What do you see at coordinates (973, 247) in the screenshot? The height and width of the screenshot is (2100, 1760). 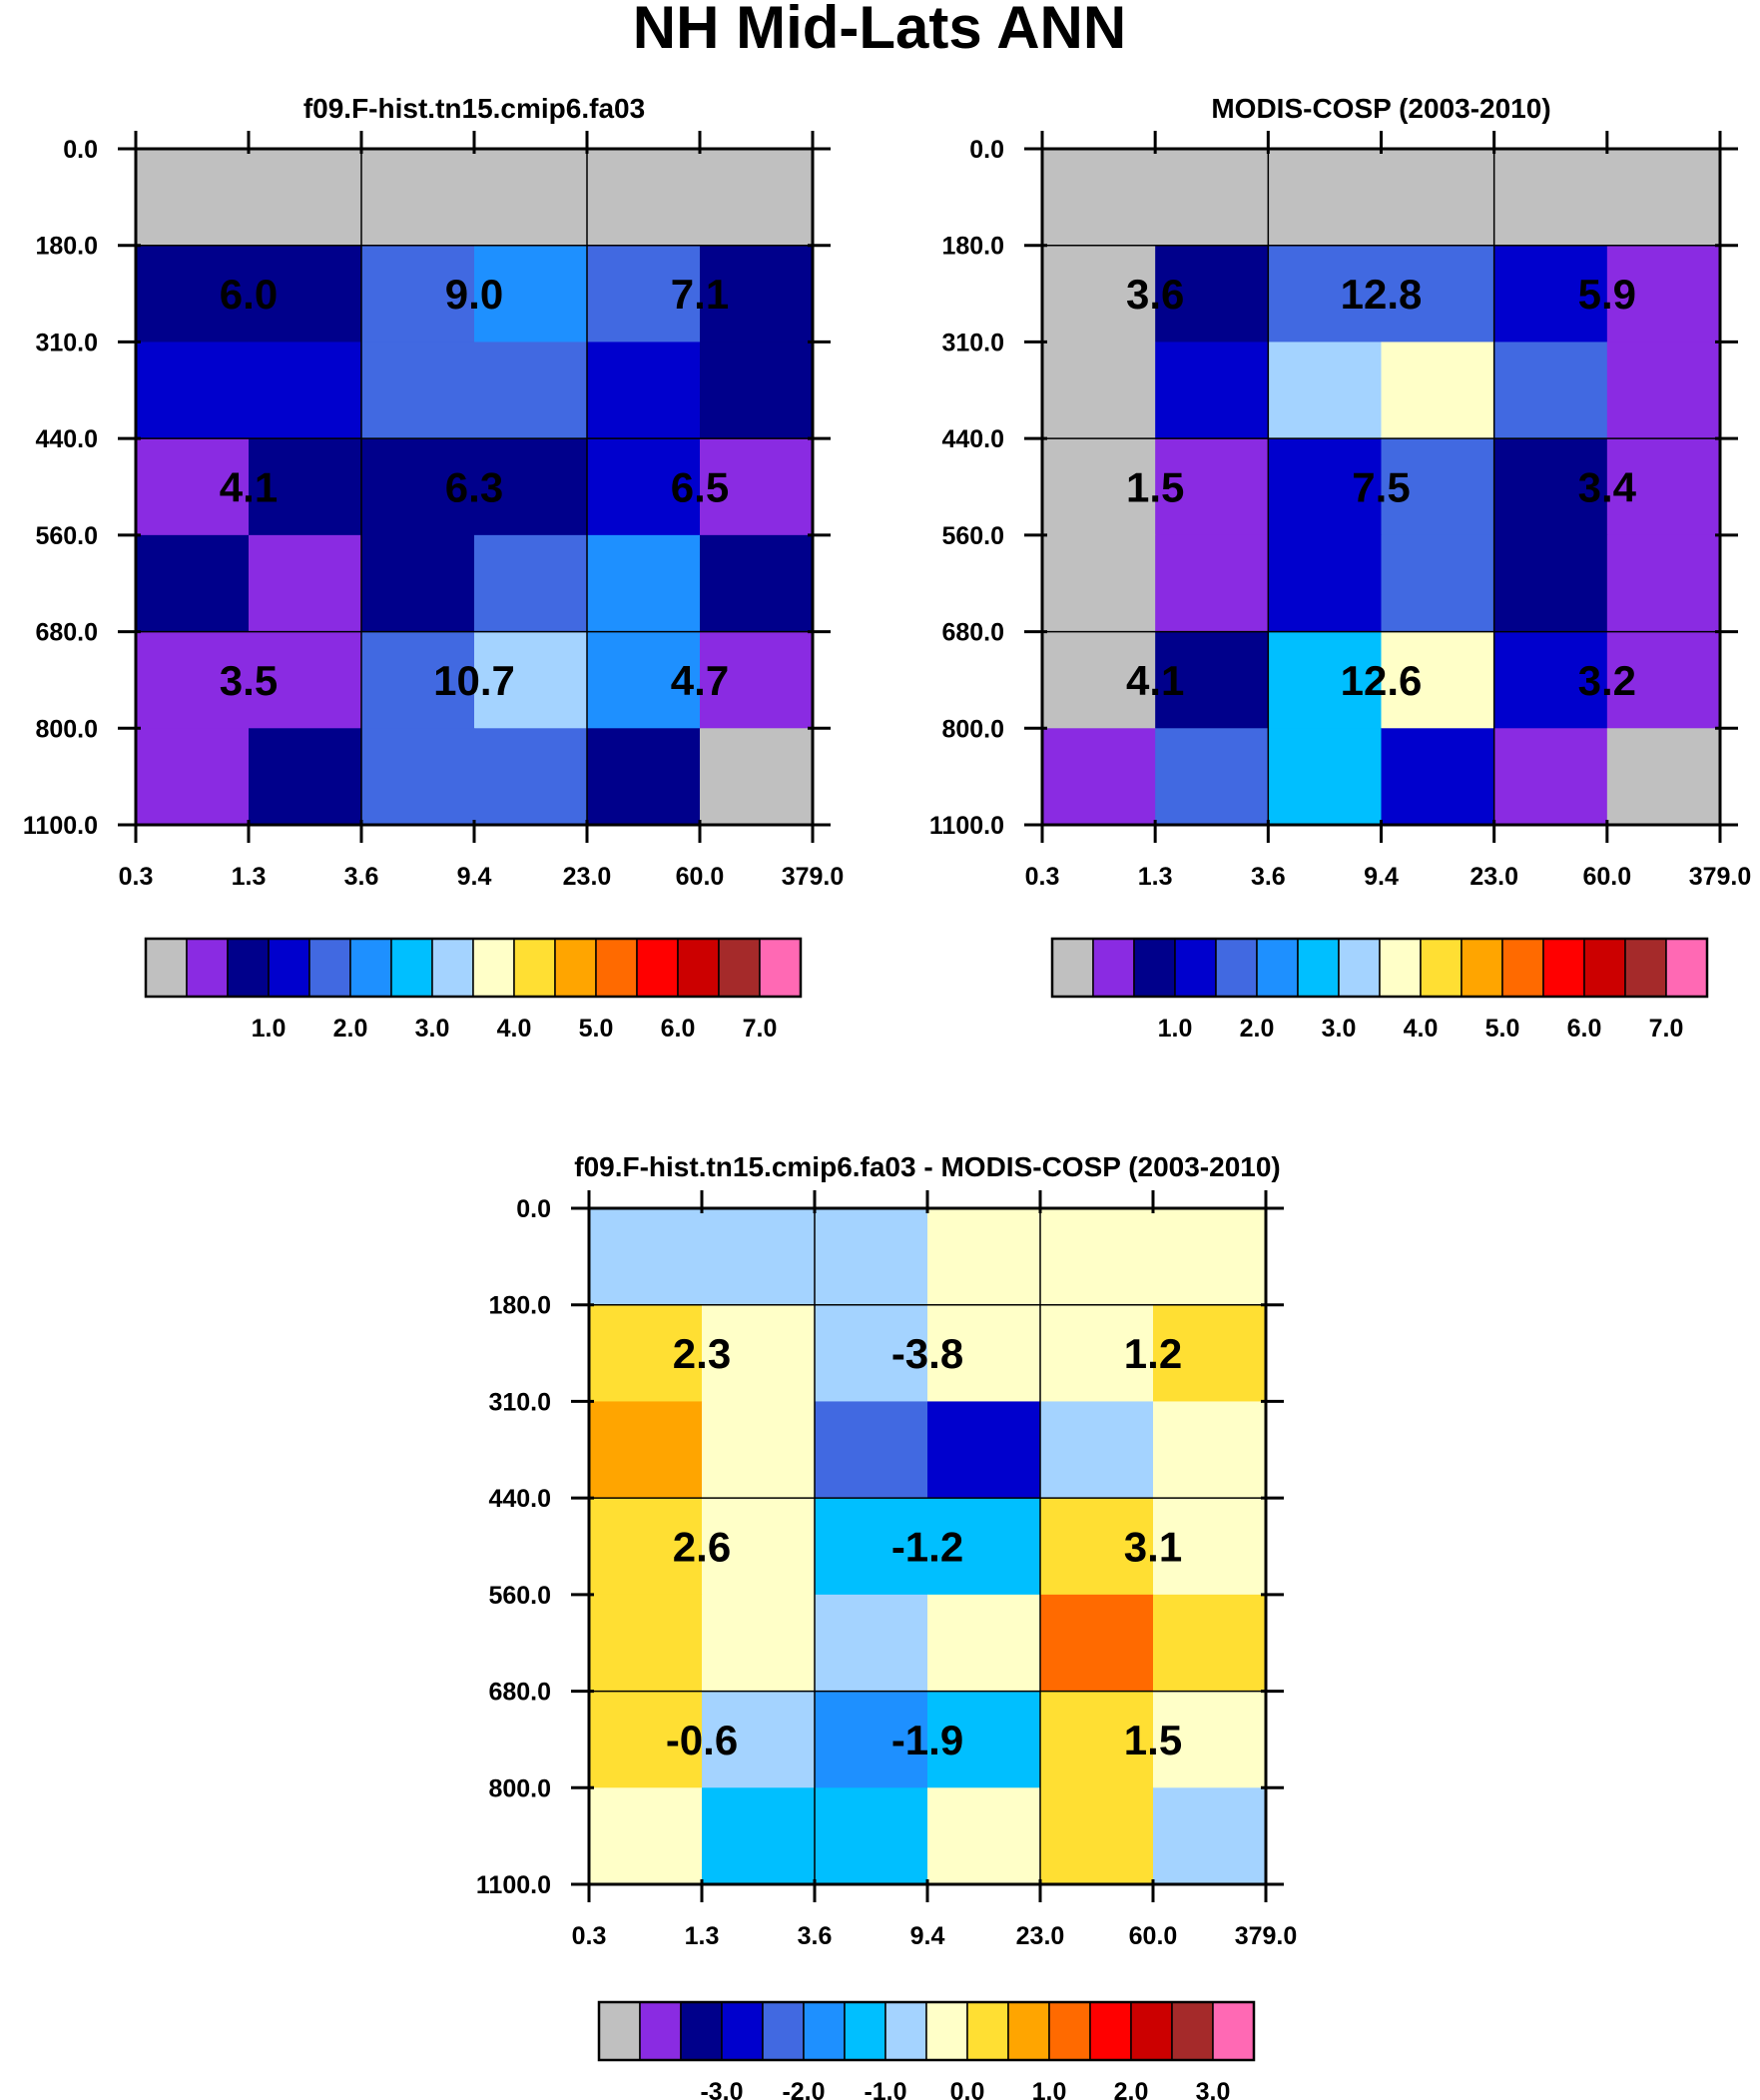 I see `y-tick-label: 180.0` at bounding box center [973, 247].